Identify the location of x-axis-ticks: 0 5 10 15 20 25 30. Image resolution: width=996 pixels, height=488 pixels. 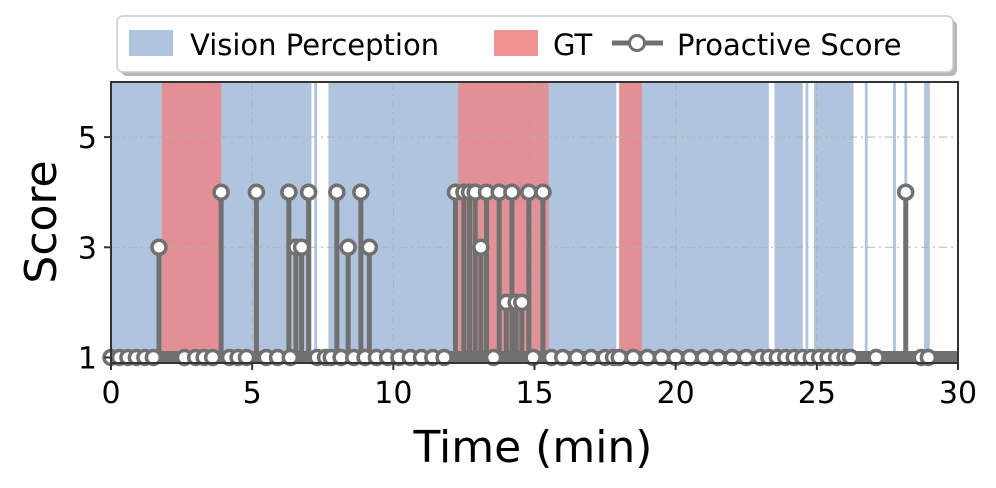
(539, 387).